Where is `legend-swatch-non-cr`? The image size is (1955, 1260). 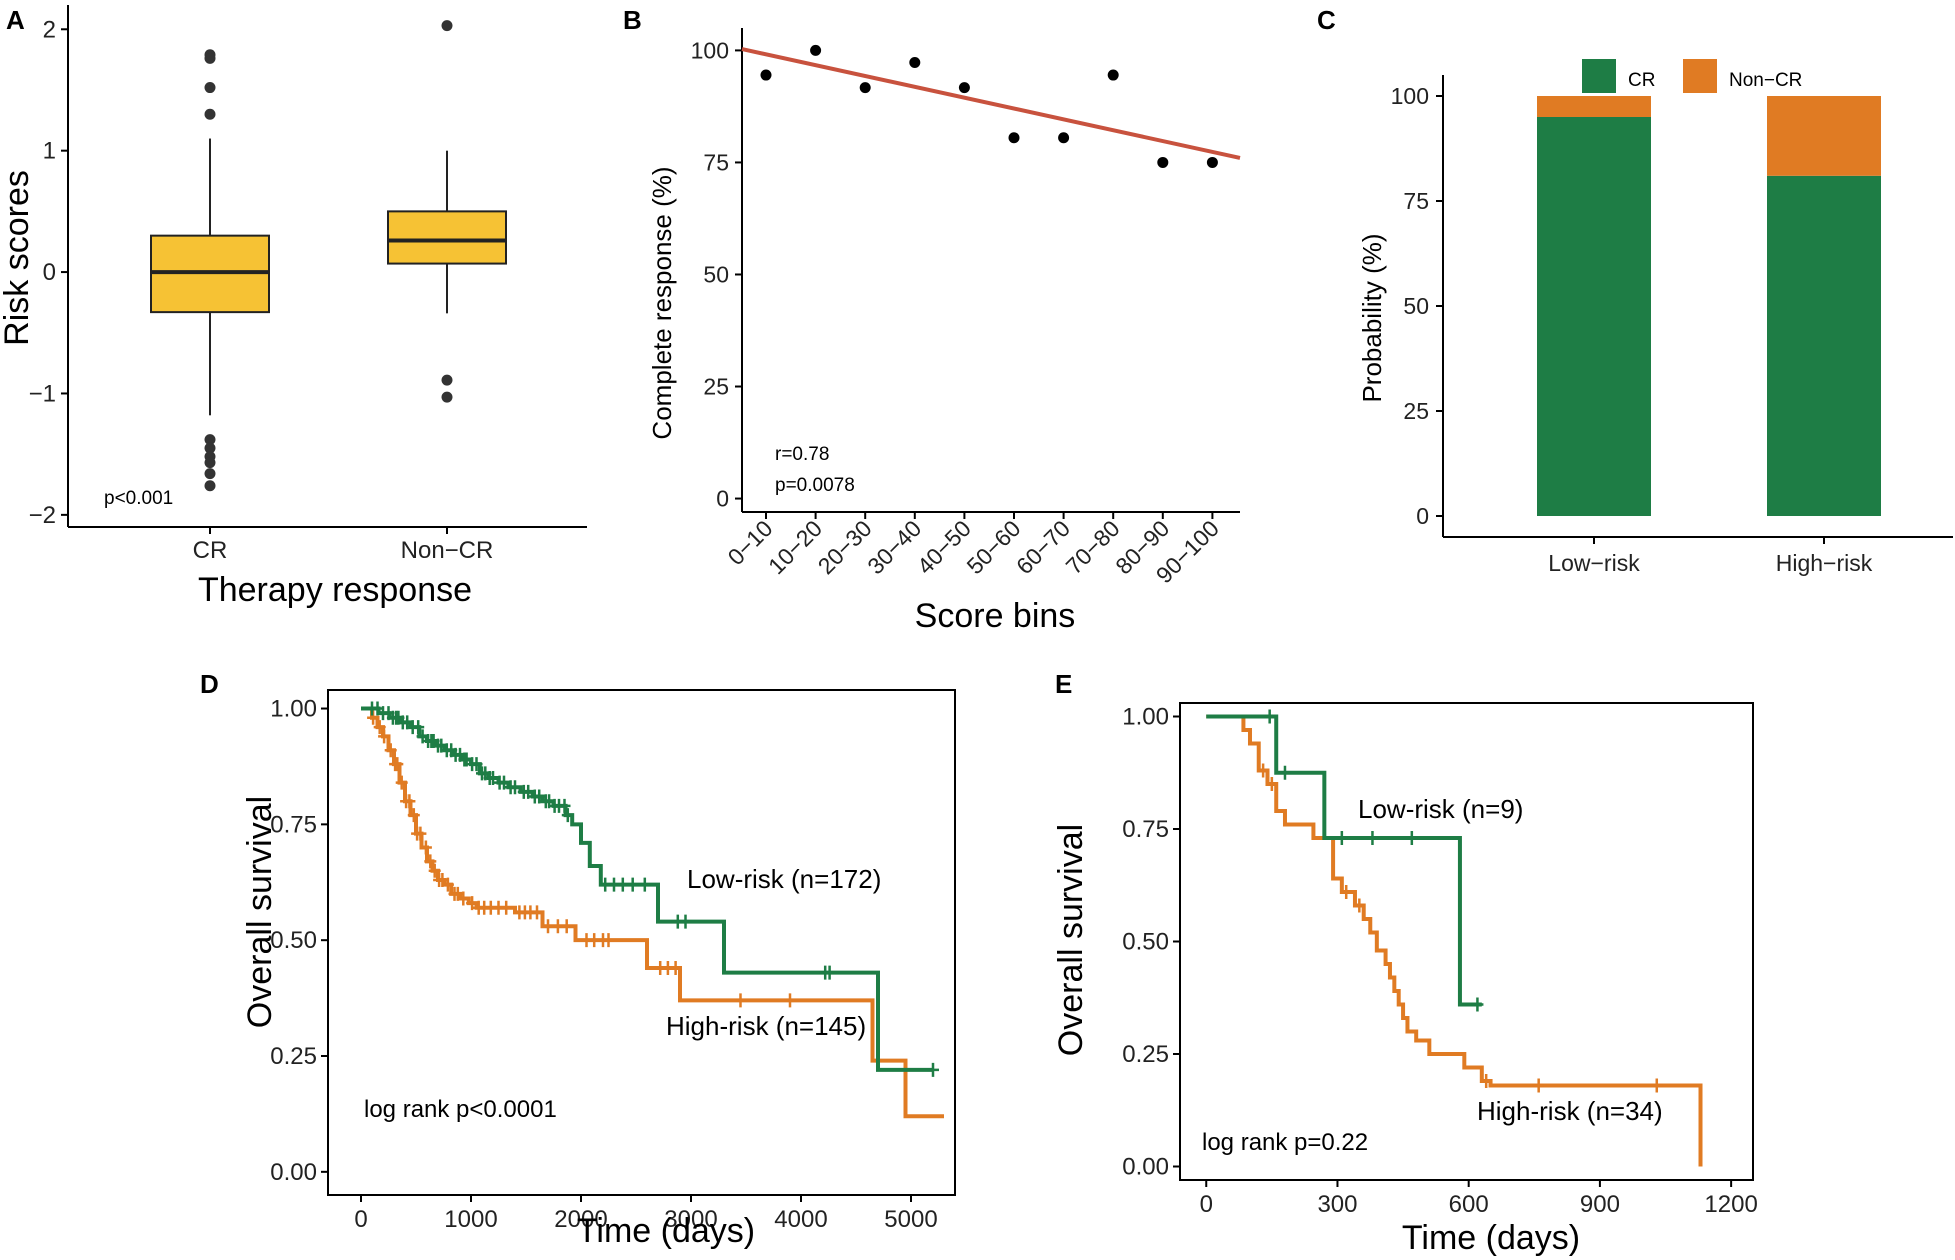 legend-swatch-non-cr is located at coordinates (1700, 76).